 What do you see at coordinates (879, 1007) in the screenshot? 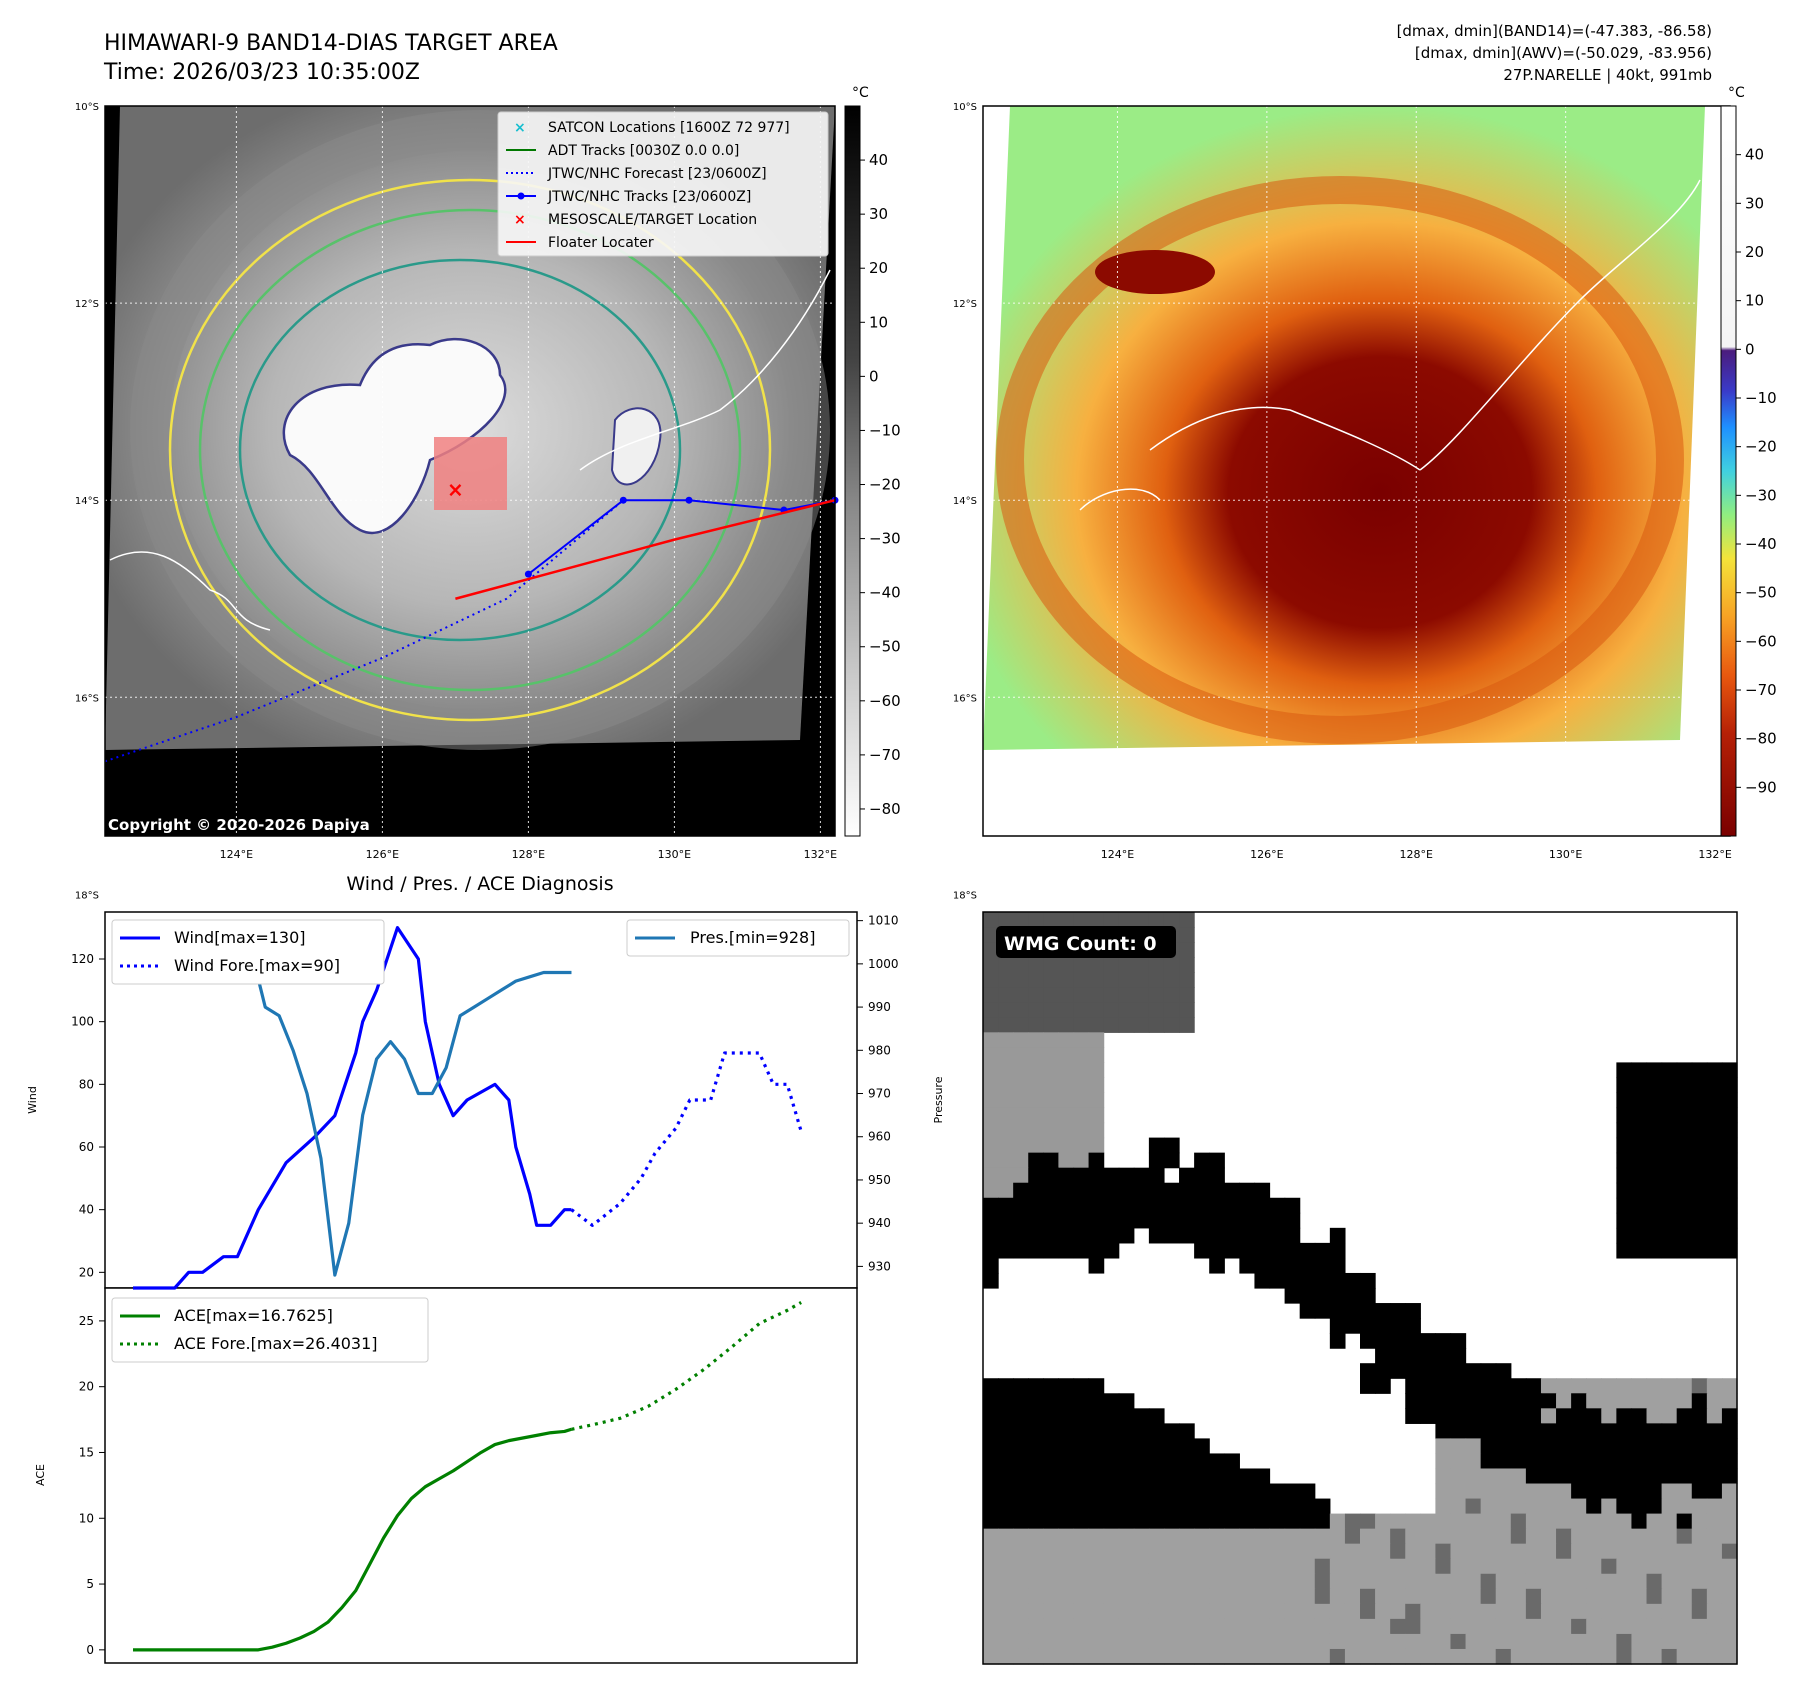
I see `pressure-tick-label: 990` at bounding box center [879, 1007].